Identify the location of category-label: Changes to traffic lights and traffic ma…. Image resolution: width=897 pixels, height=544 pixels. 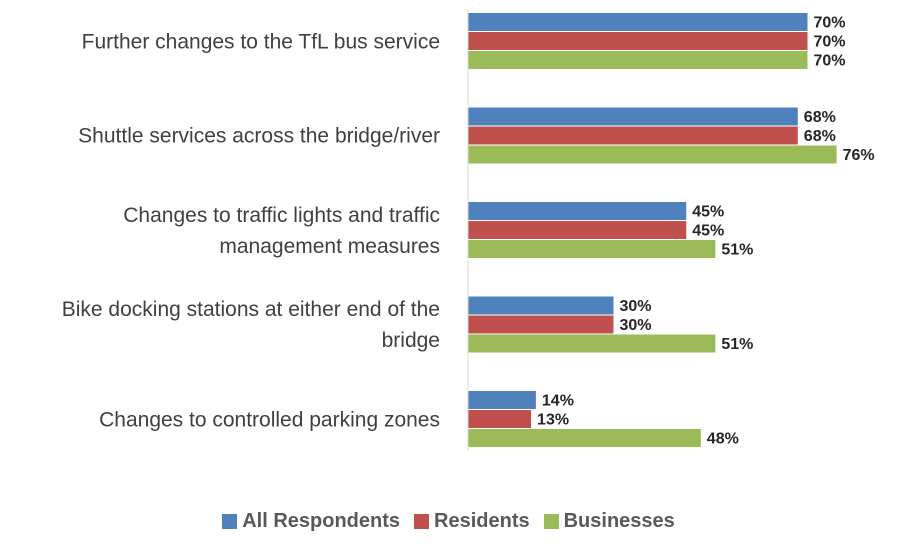
(220, 231).